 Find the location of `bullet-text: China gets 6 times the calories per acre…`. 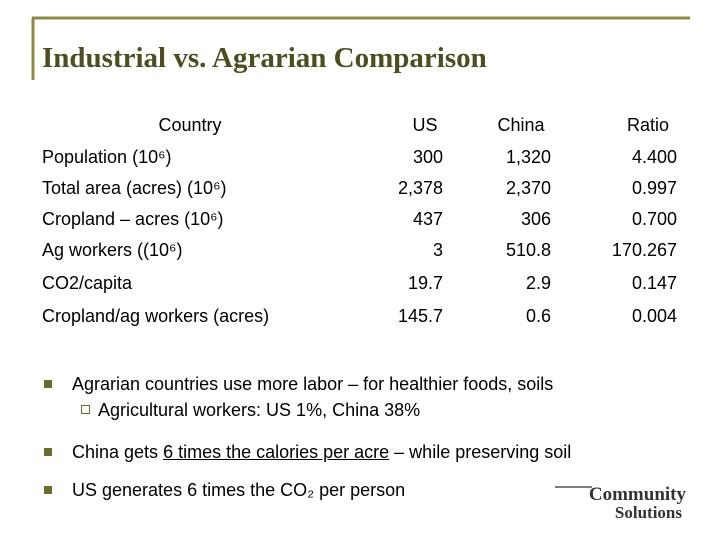

bullet-text: China gets 6 times the calories per acre… is located at coordinates (321, 452).